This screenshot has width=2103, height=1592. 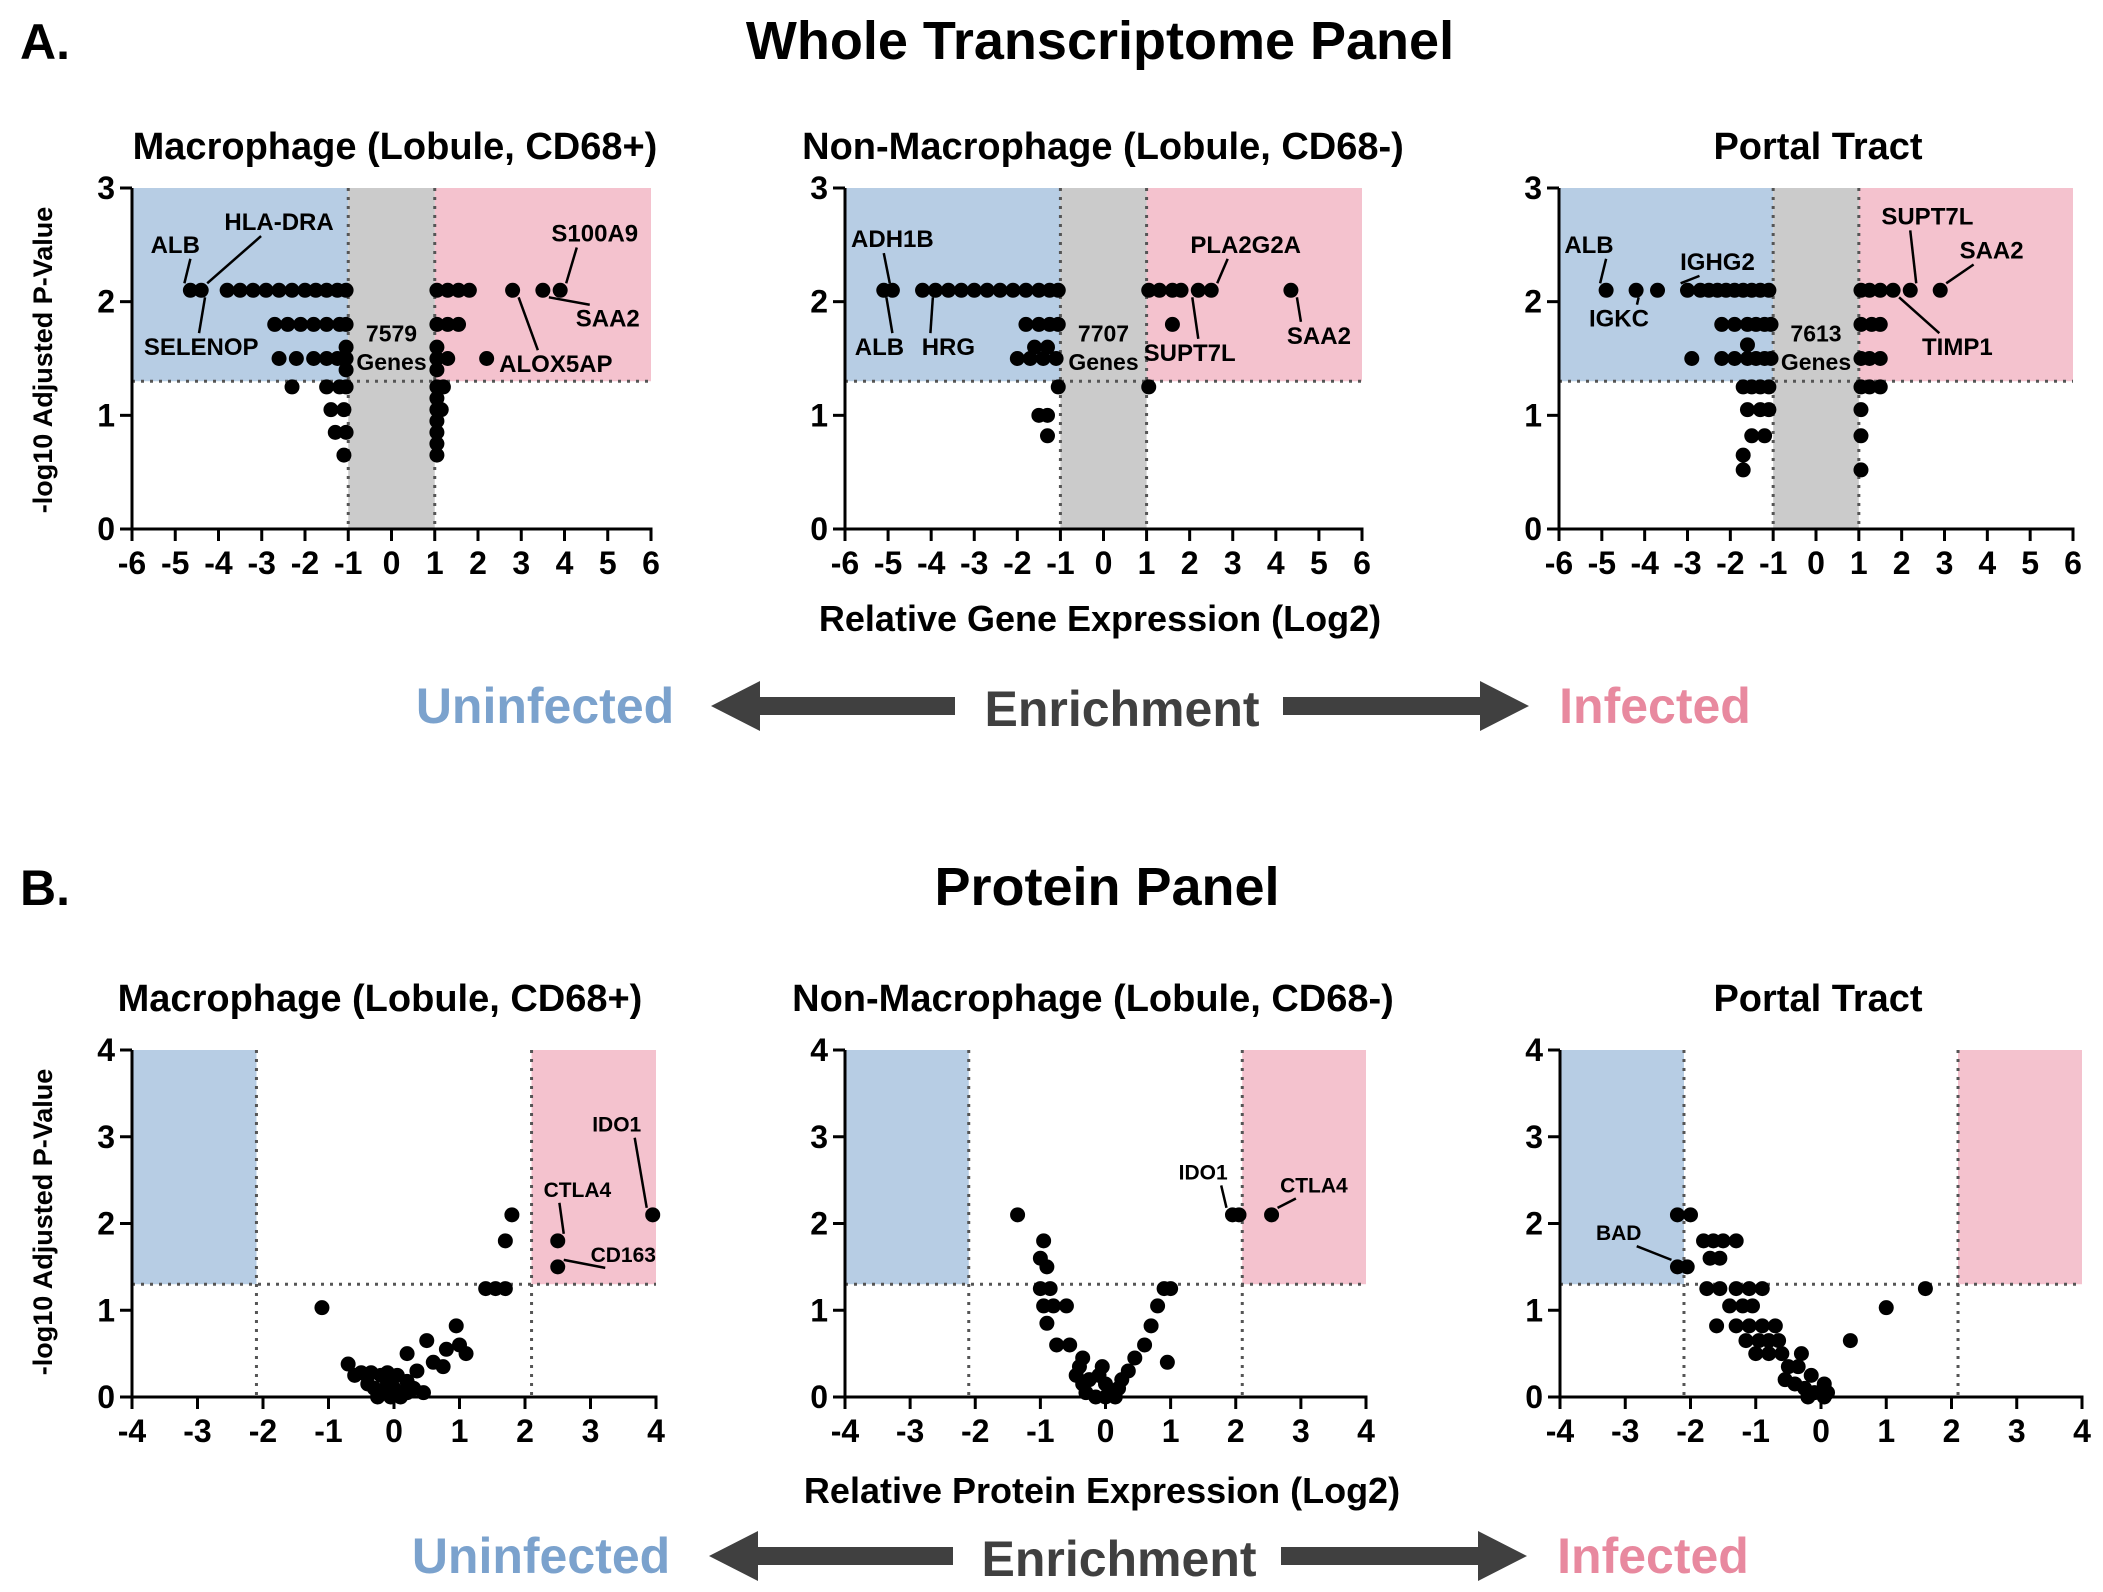 What do you see at coordinates (194, 1167) in the screenshot?
I see `uninfected-region` at bounding box center [194, 1167].